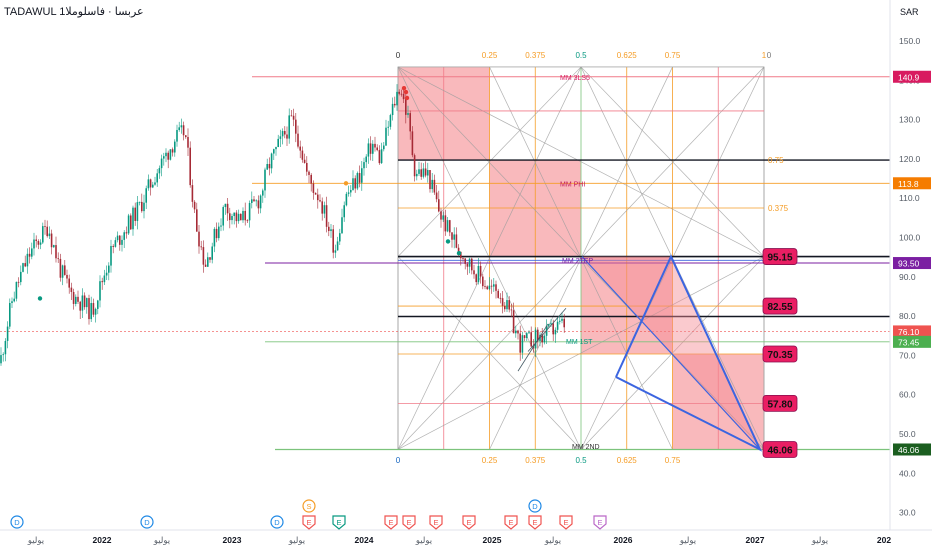 The height and width of the screenshot is (550, 932). What do you see at coordinates (910, 238) in the screenshot?
I see `price-tick: 100.0` at bounding box center [910, 238].